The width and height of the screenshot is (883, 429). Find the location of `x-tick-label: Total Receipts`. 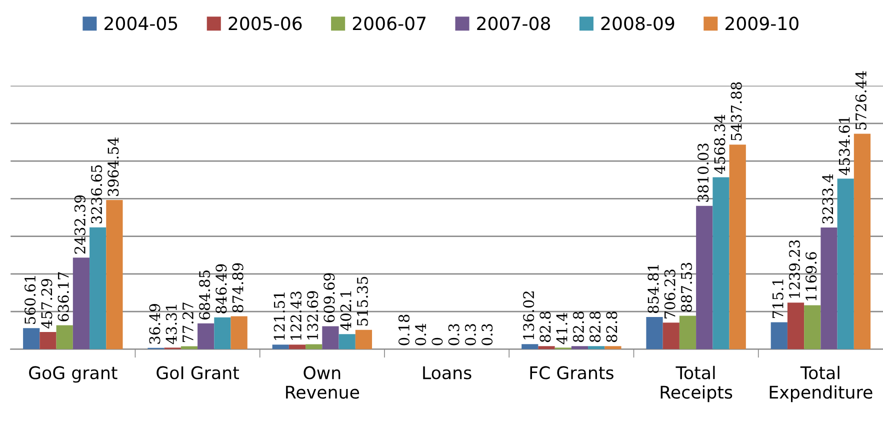

x-tick-label: Total Receipts is located at coordinates (696, 384).